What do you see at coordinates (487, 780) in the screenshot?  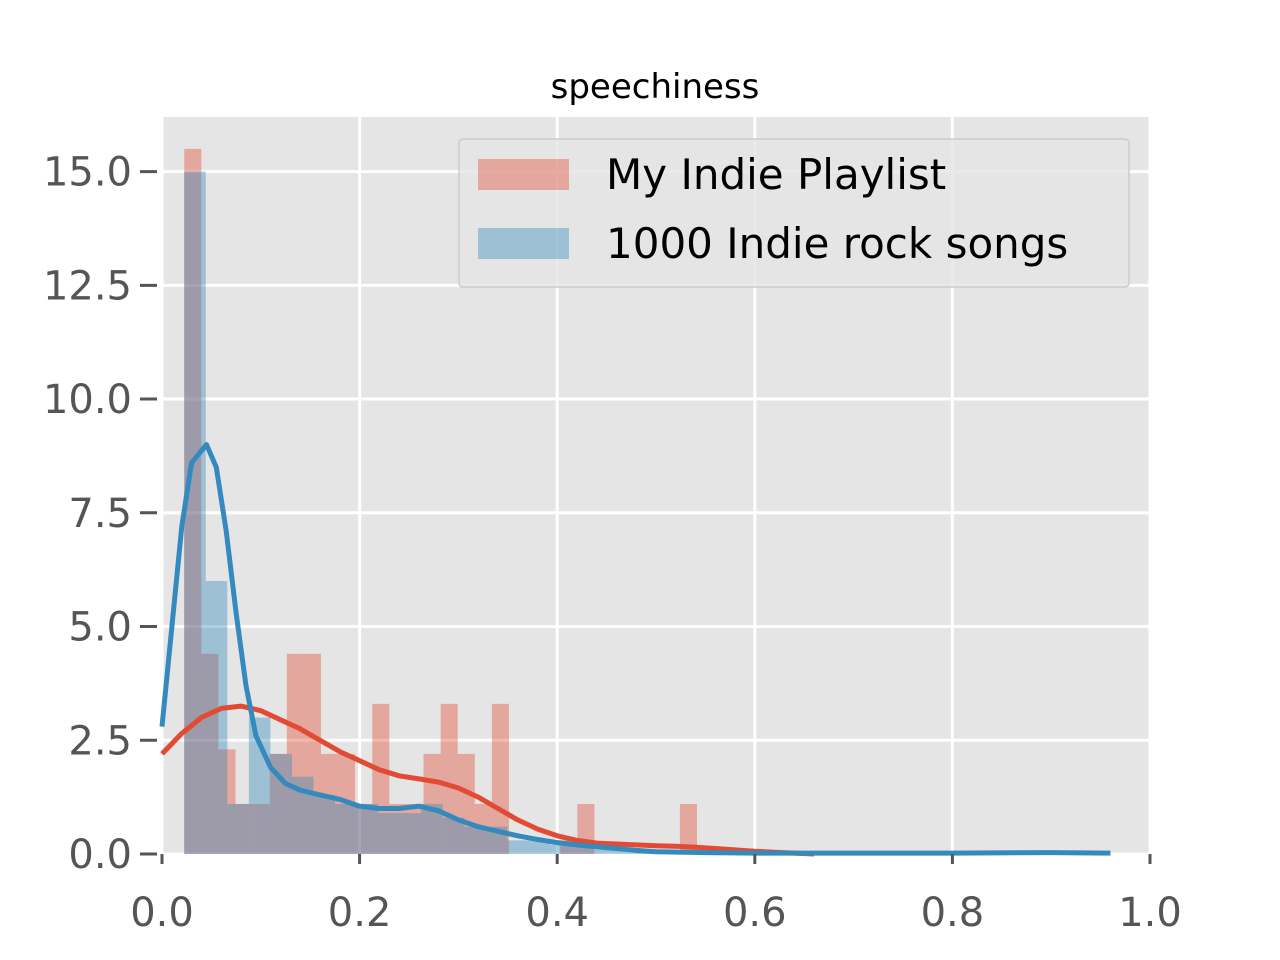 I see `kde-line-playlist` at bounding box center [487, 780].